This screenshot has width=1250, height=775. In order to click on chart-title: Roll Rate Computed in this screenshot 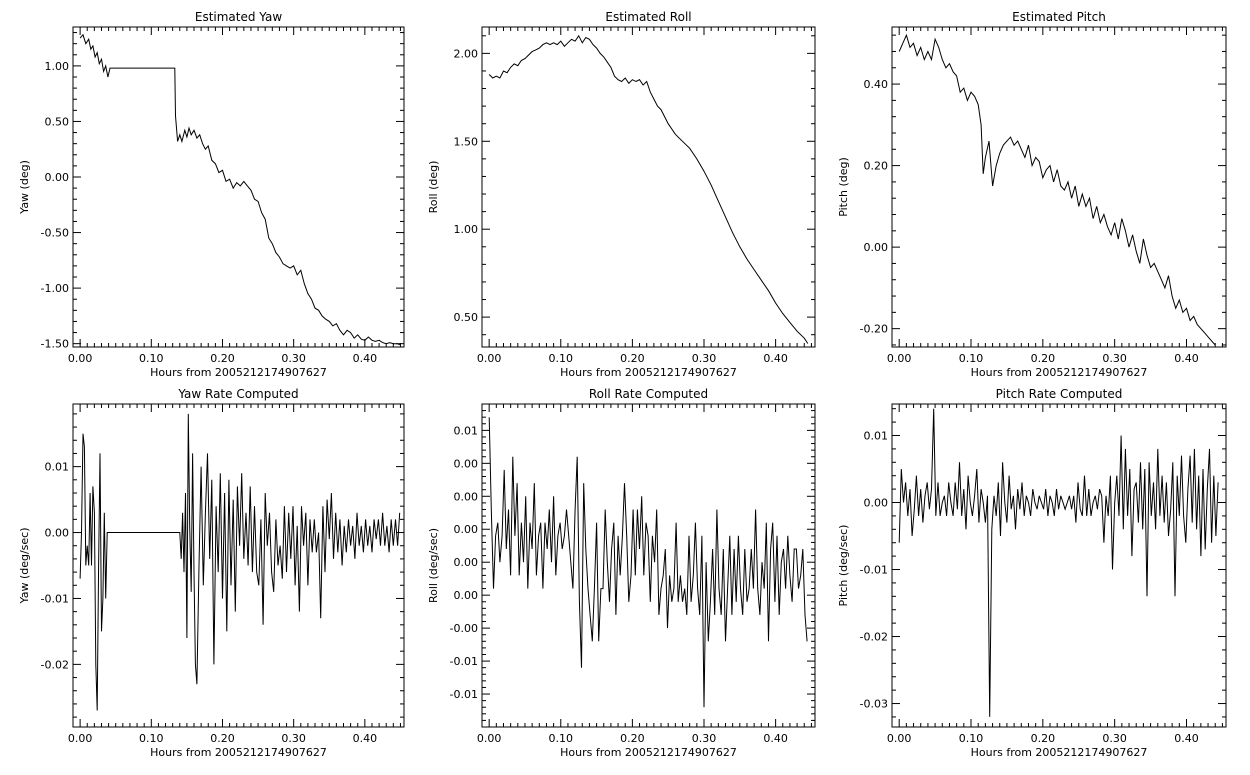, I will do `click(648, 394)`.